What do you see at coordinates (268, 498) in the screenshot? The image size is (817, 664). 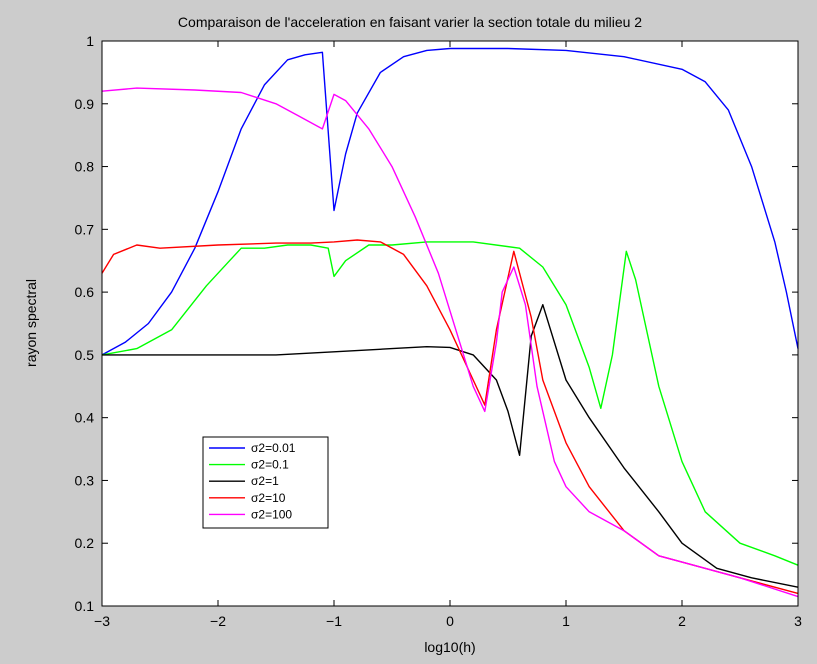 I see `legend-label: σ2=10` at bounding box center [268, 498].